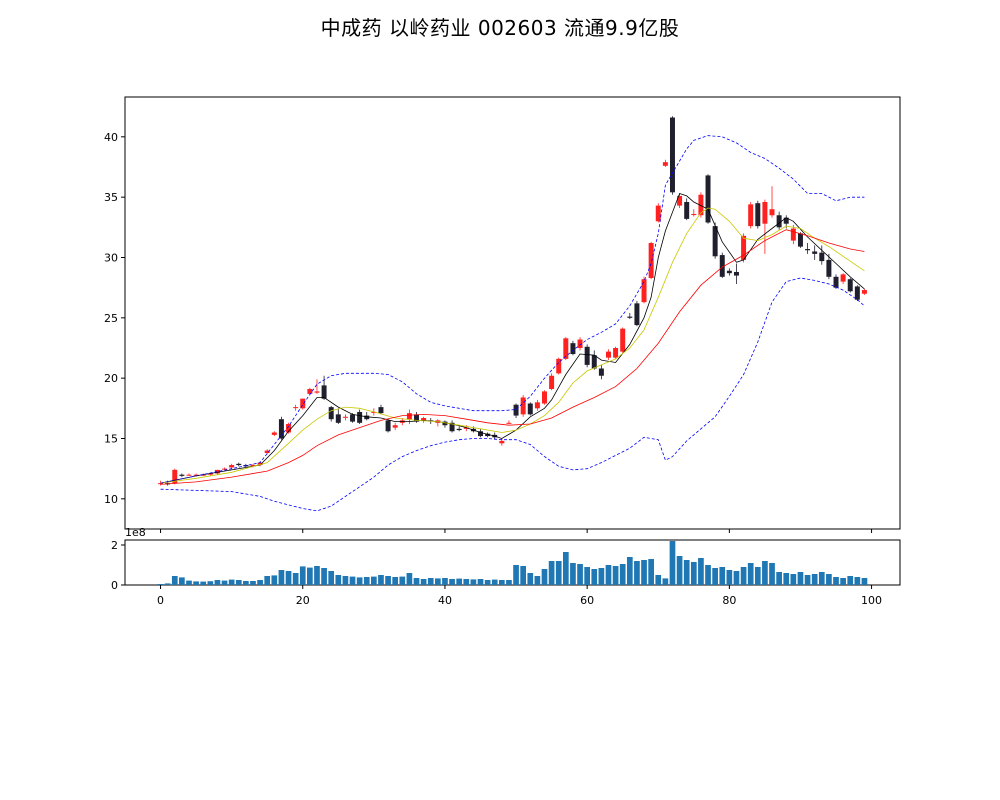 The width and height of the screenshot is (1000, 800). Describe the element at coordinates (160, 600) in the screenshot. I see `x-tick-label: 0` at that location.